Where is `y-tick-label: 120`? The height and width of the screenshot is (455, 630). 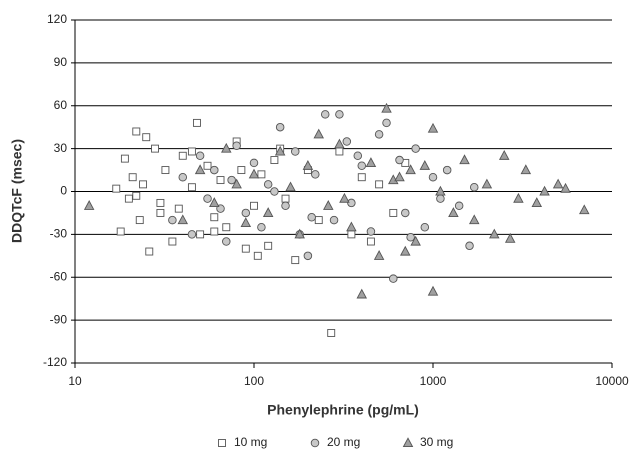 y-tick-label: 120 is located at coordinates (57, 19).